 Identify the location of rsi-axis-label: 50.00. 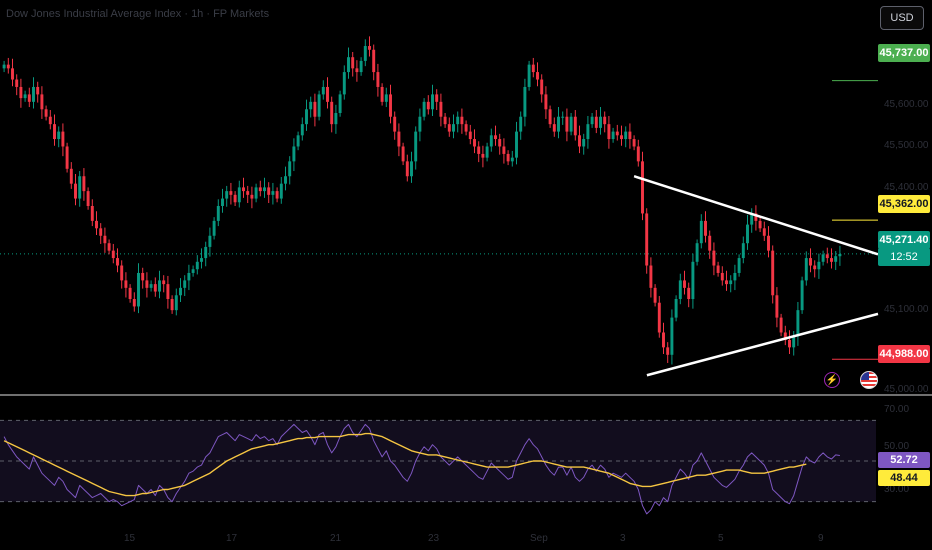
(897, 446).